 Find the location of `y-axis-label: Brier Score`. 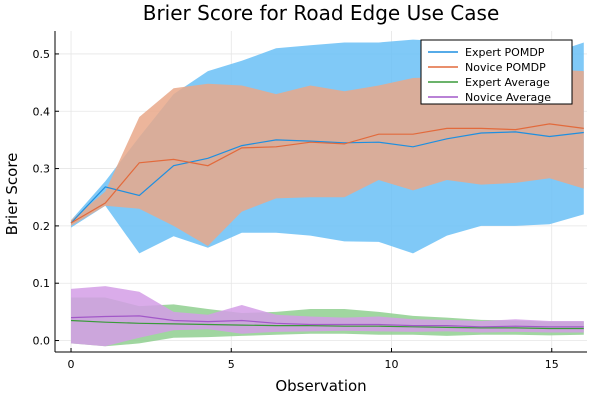

y-axis-label: Brier Score is located at coordinates (12, 194).